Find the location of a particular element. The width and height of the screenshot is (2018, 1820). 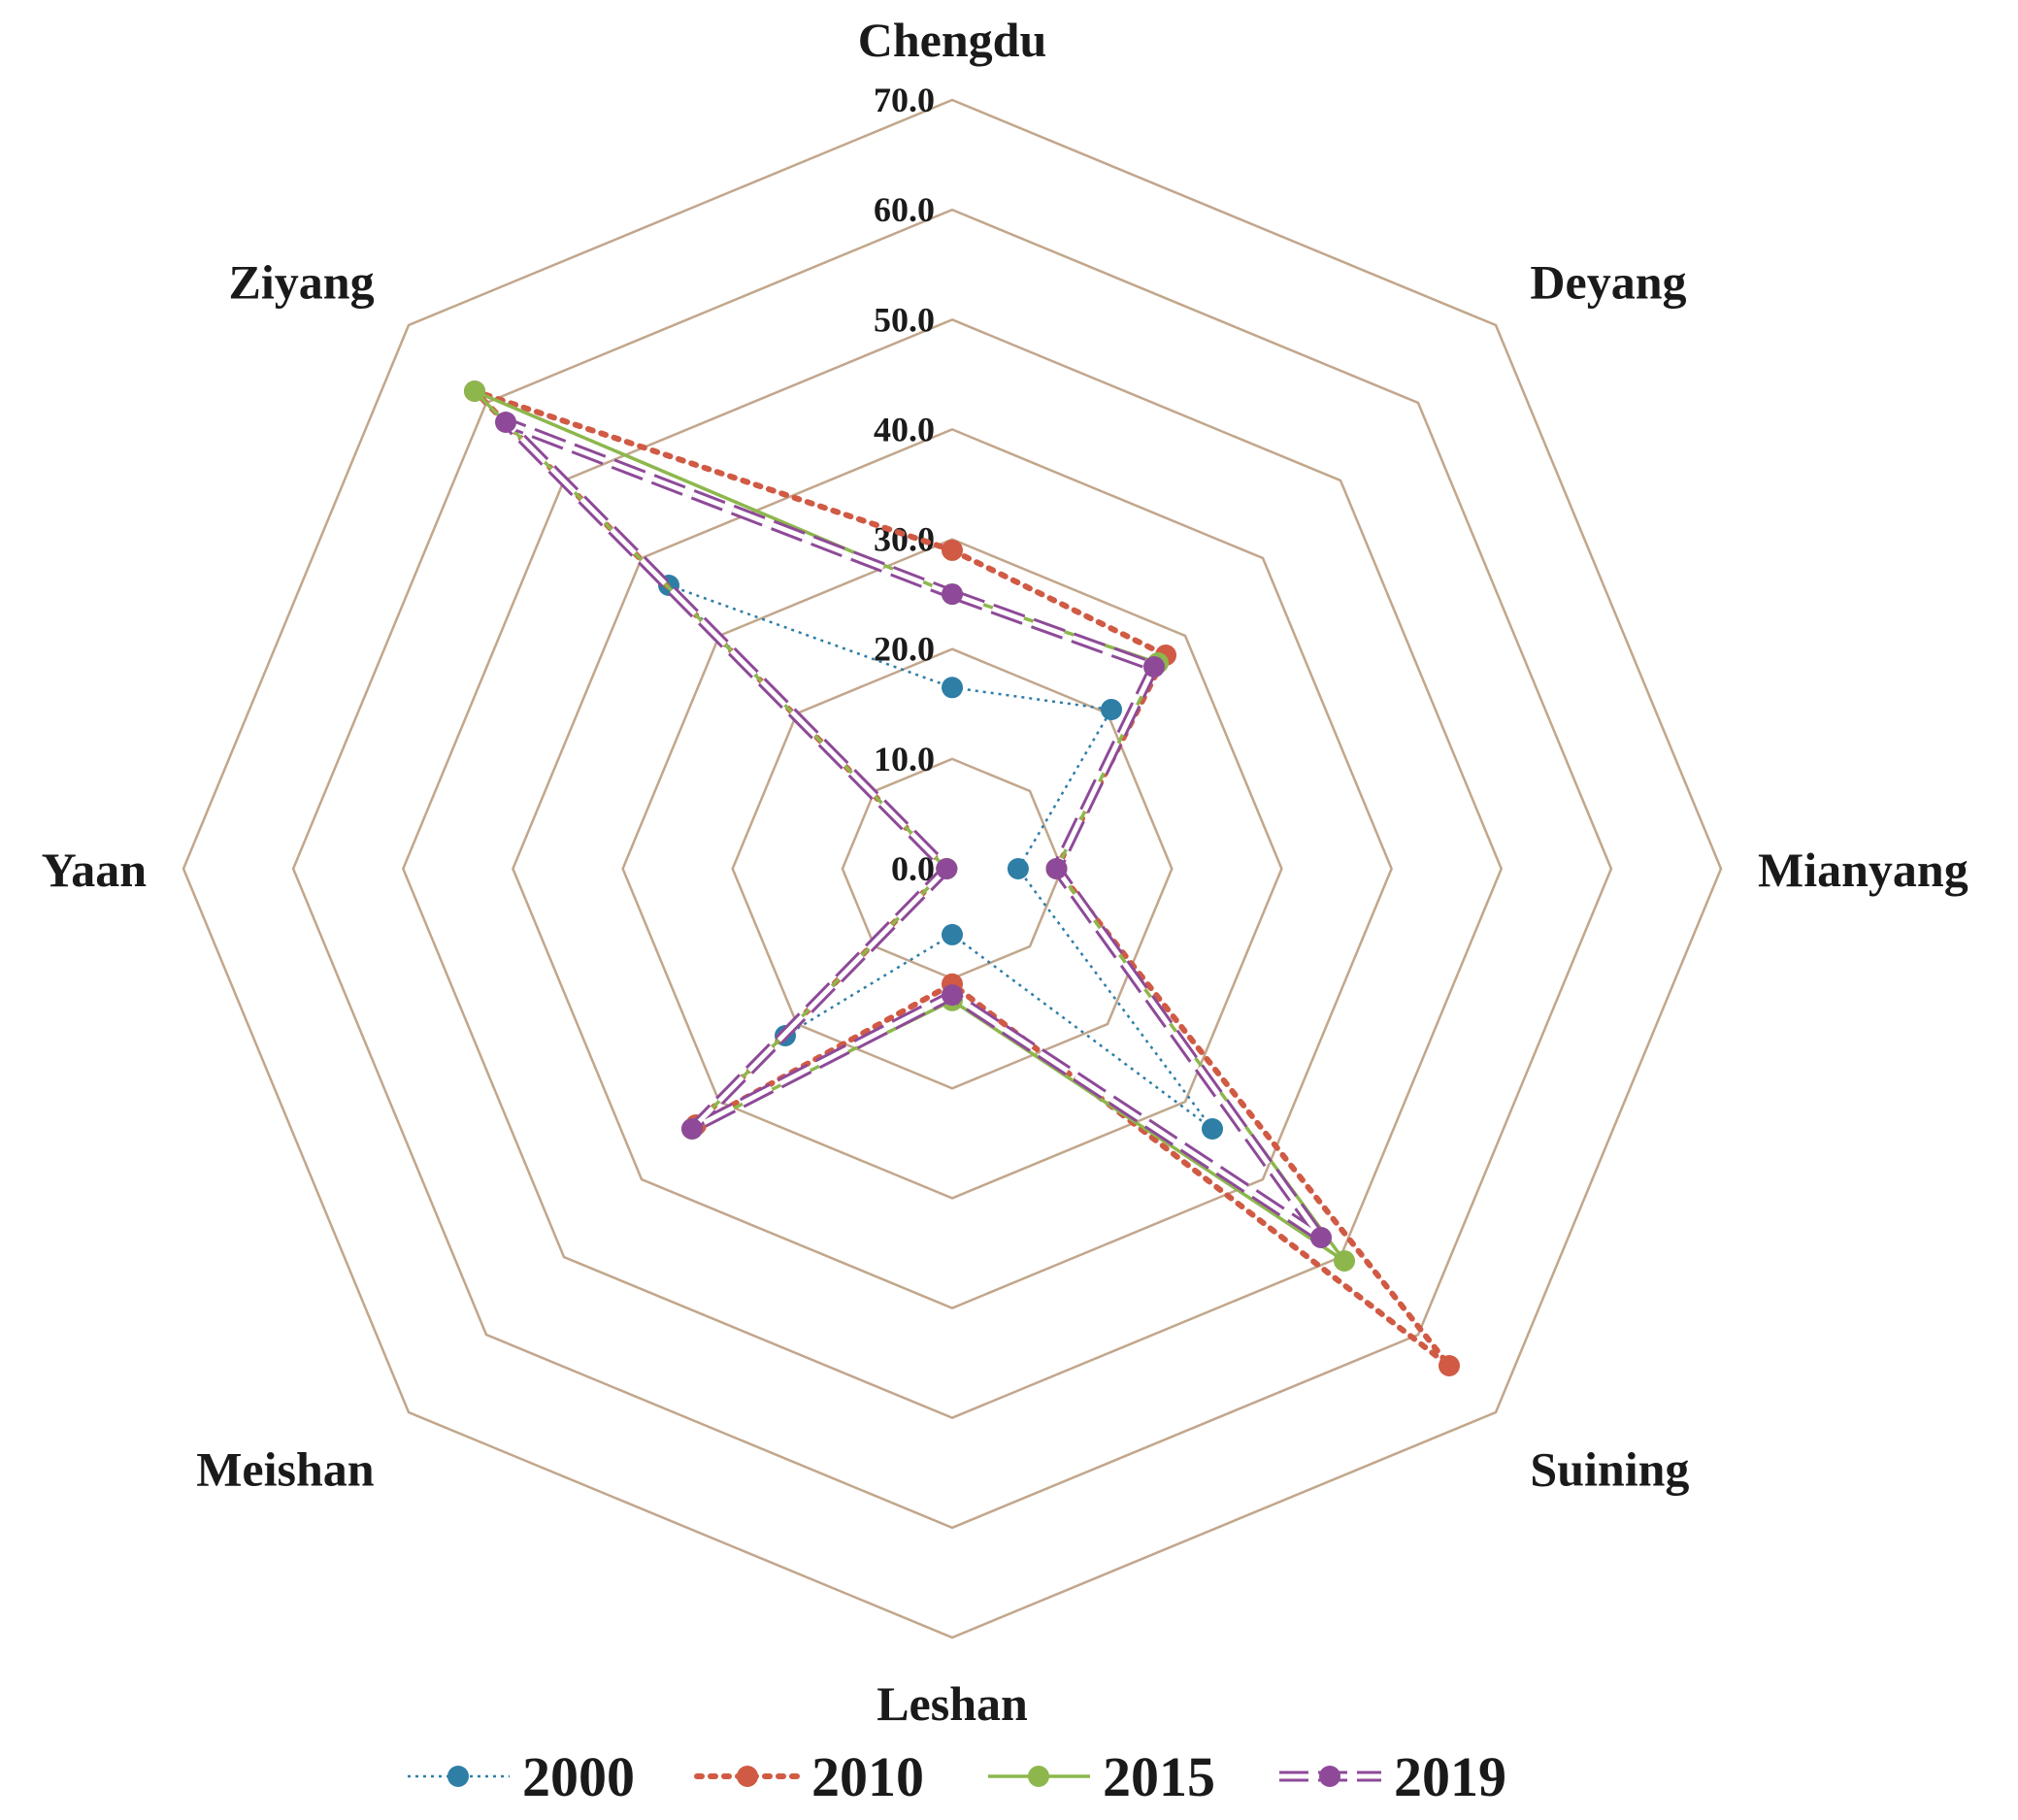

legend-item-2010: 2010 is located at coordinates (809, 1776).